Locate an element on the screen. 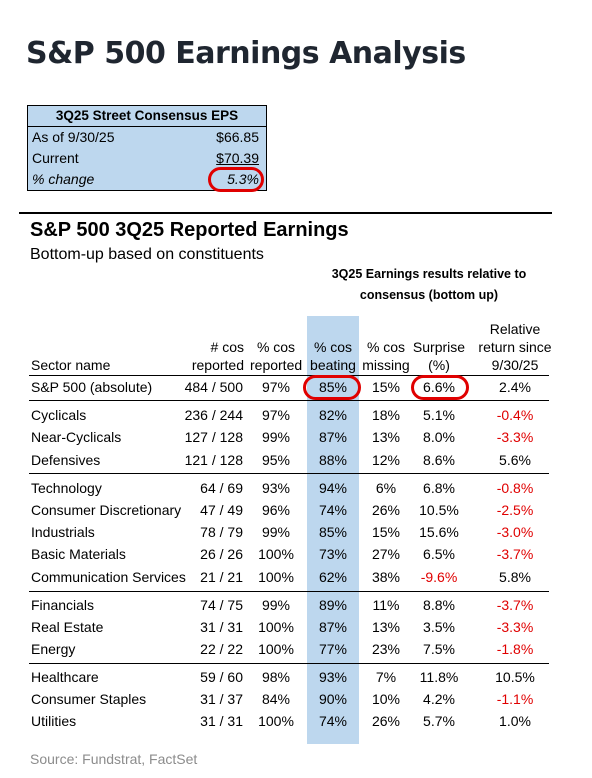  table-row: Healthcare 59 / 60 98% 93% 7% 11.8% 10.5% is located at coordinates (296, 677).